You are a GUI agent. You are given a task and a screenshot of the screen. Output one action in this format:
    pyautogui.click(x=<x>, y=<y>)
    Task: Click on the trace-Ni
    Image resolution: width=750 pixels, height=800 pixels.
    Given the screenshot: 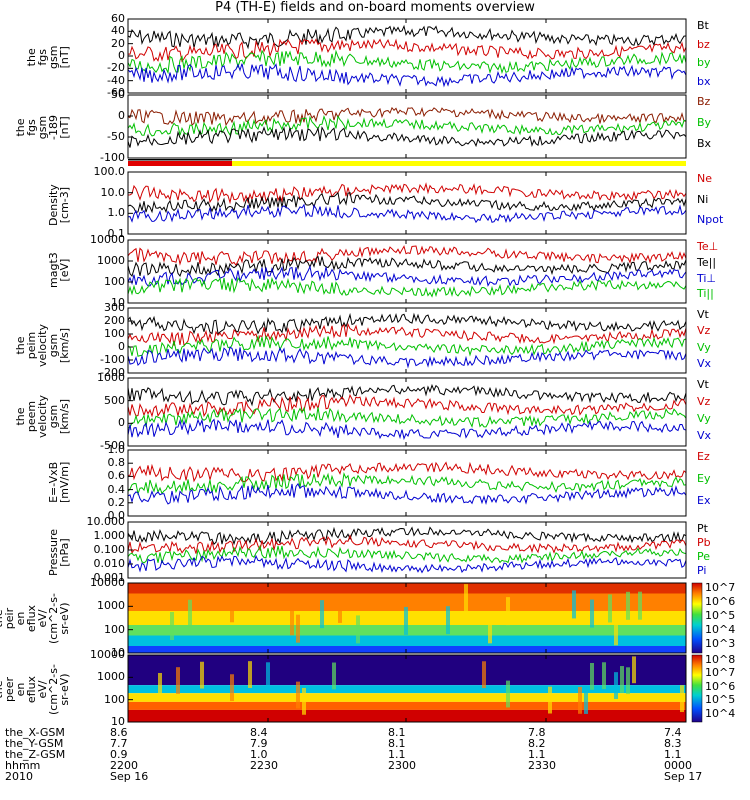 What is the action you would take?
    pyautogui.click(x=407, y=202)
    